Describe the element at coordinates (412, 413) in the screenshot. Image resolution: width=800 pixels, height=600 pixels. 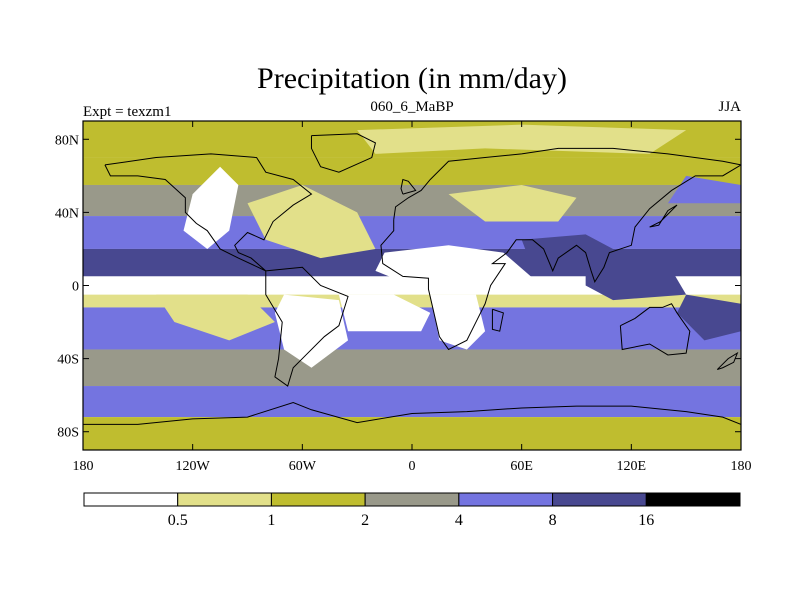
I see `coastline-antarctica-coast` at that location.